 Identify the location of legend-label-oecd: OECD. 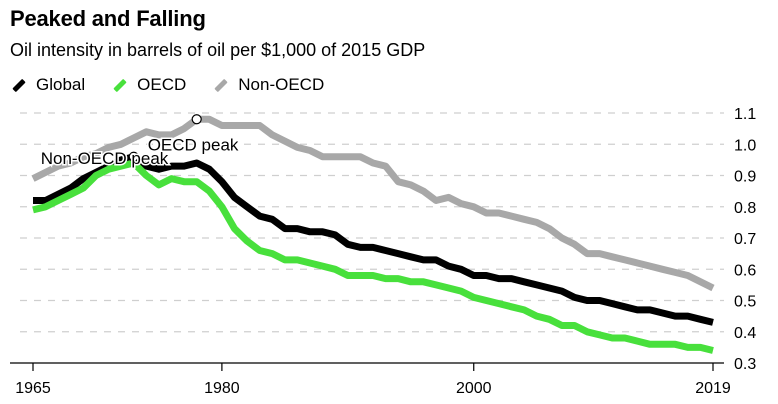
(162, 84).